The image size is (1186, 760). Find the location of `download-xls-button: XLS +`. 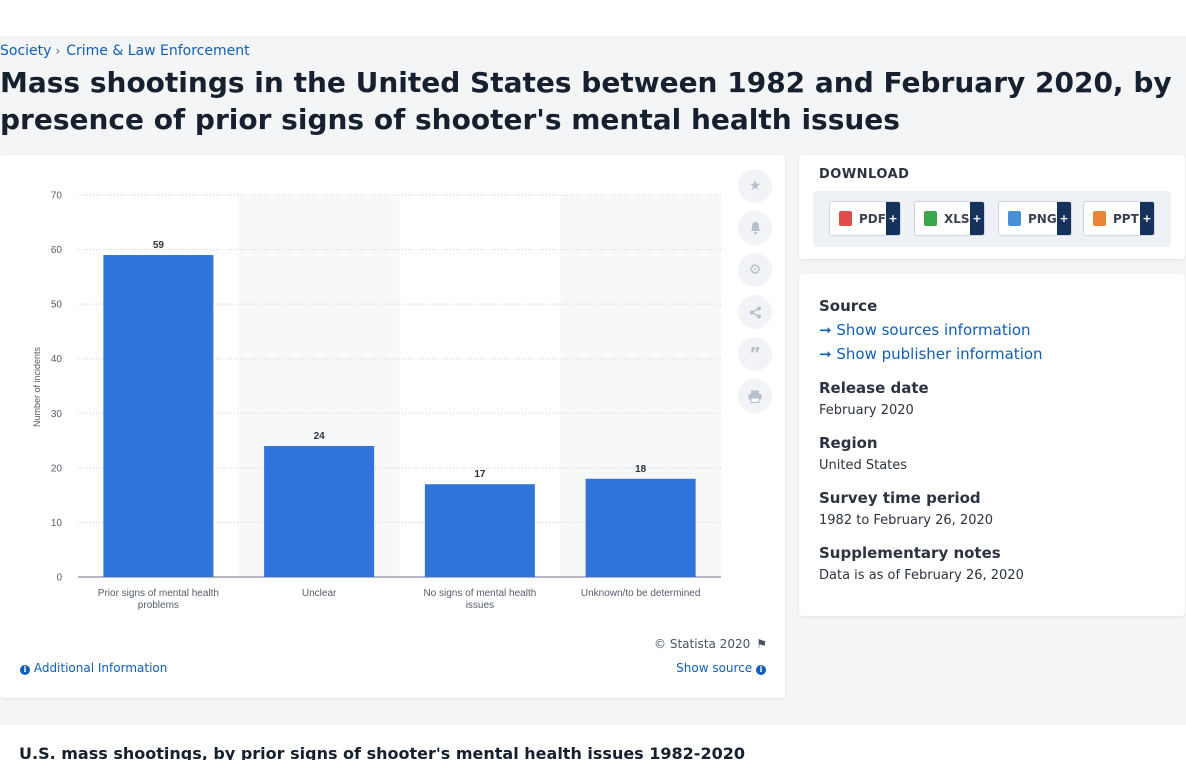

download-xls-button: XLS + is located at coordinates (949, 218).